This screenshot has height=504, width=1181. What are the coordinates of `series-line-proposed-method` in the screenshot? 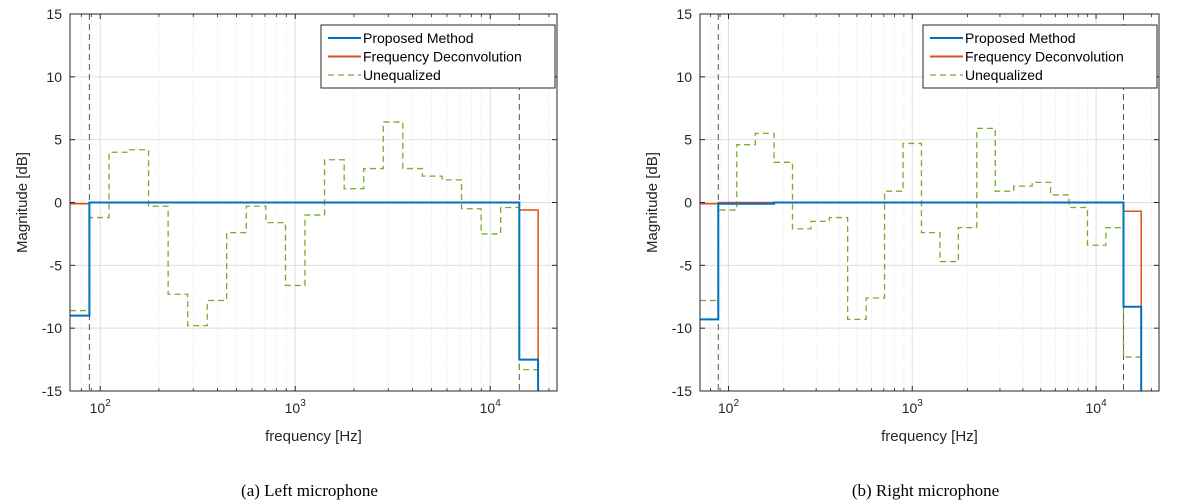 It's located at (921, 296).